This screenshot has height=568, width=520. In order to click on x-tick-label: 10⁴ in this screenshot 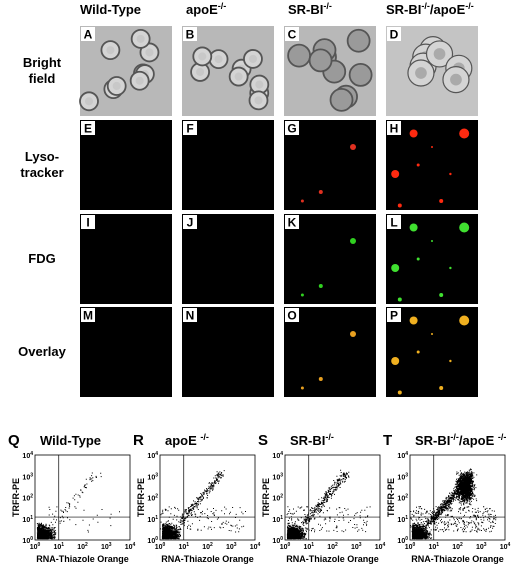, I will do `click(130, 546)`.